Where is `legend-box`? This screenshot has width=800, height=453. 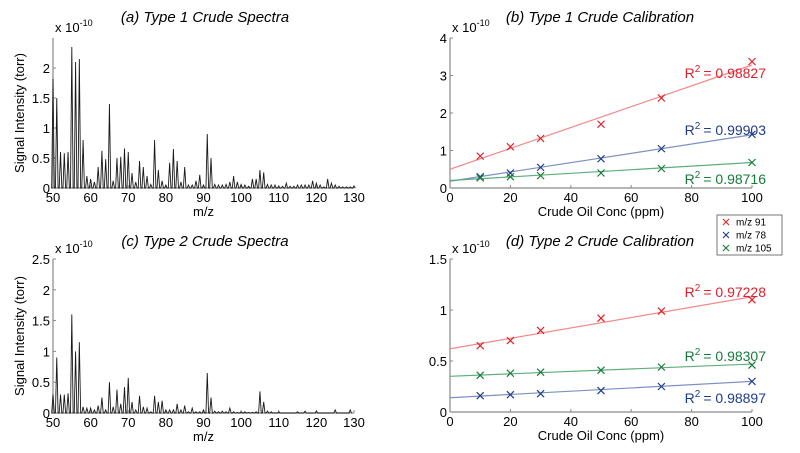 legend-box is located at coordinates (749, 235).